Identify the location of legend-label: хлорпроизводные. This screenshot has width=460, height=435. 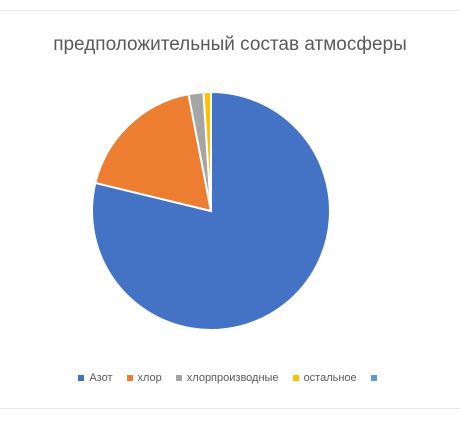
(232, 378).